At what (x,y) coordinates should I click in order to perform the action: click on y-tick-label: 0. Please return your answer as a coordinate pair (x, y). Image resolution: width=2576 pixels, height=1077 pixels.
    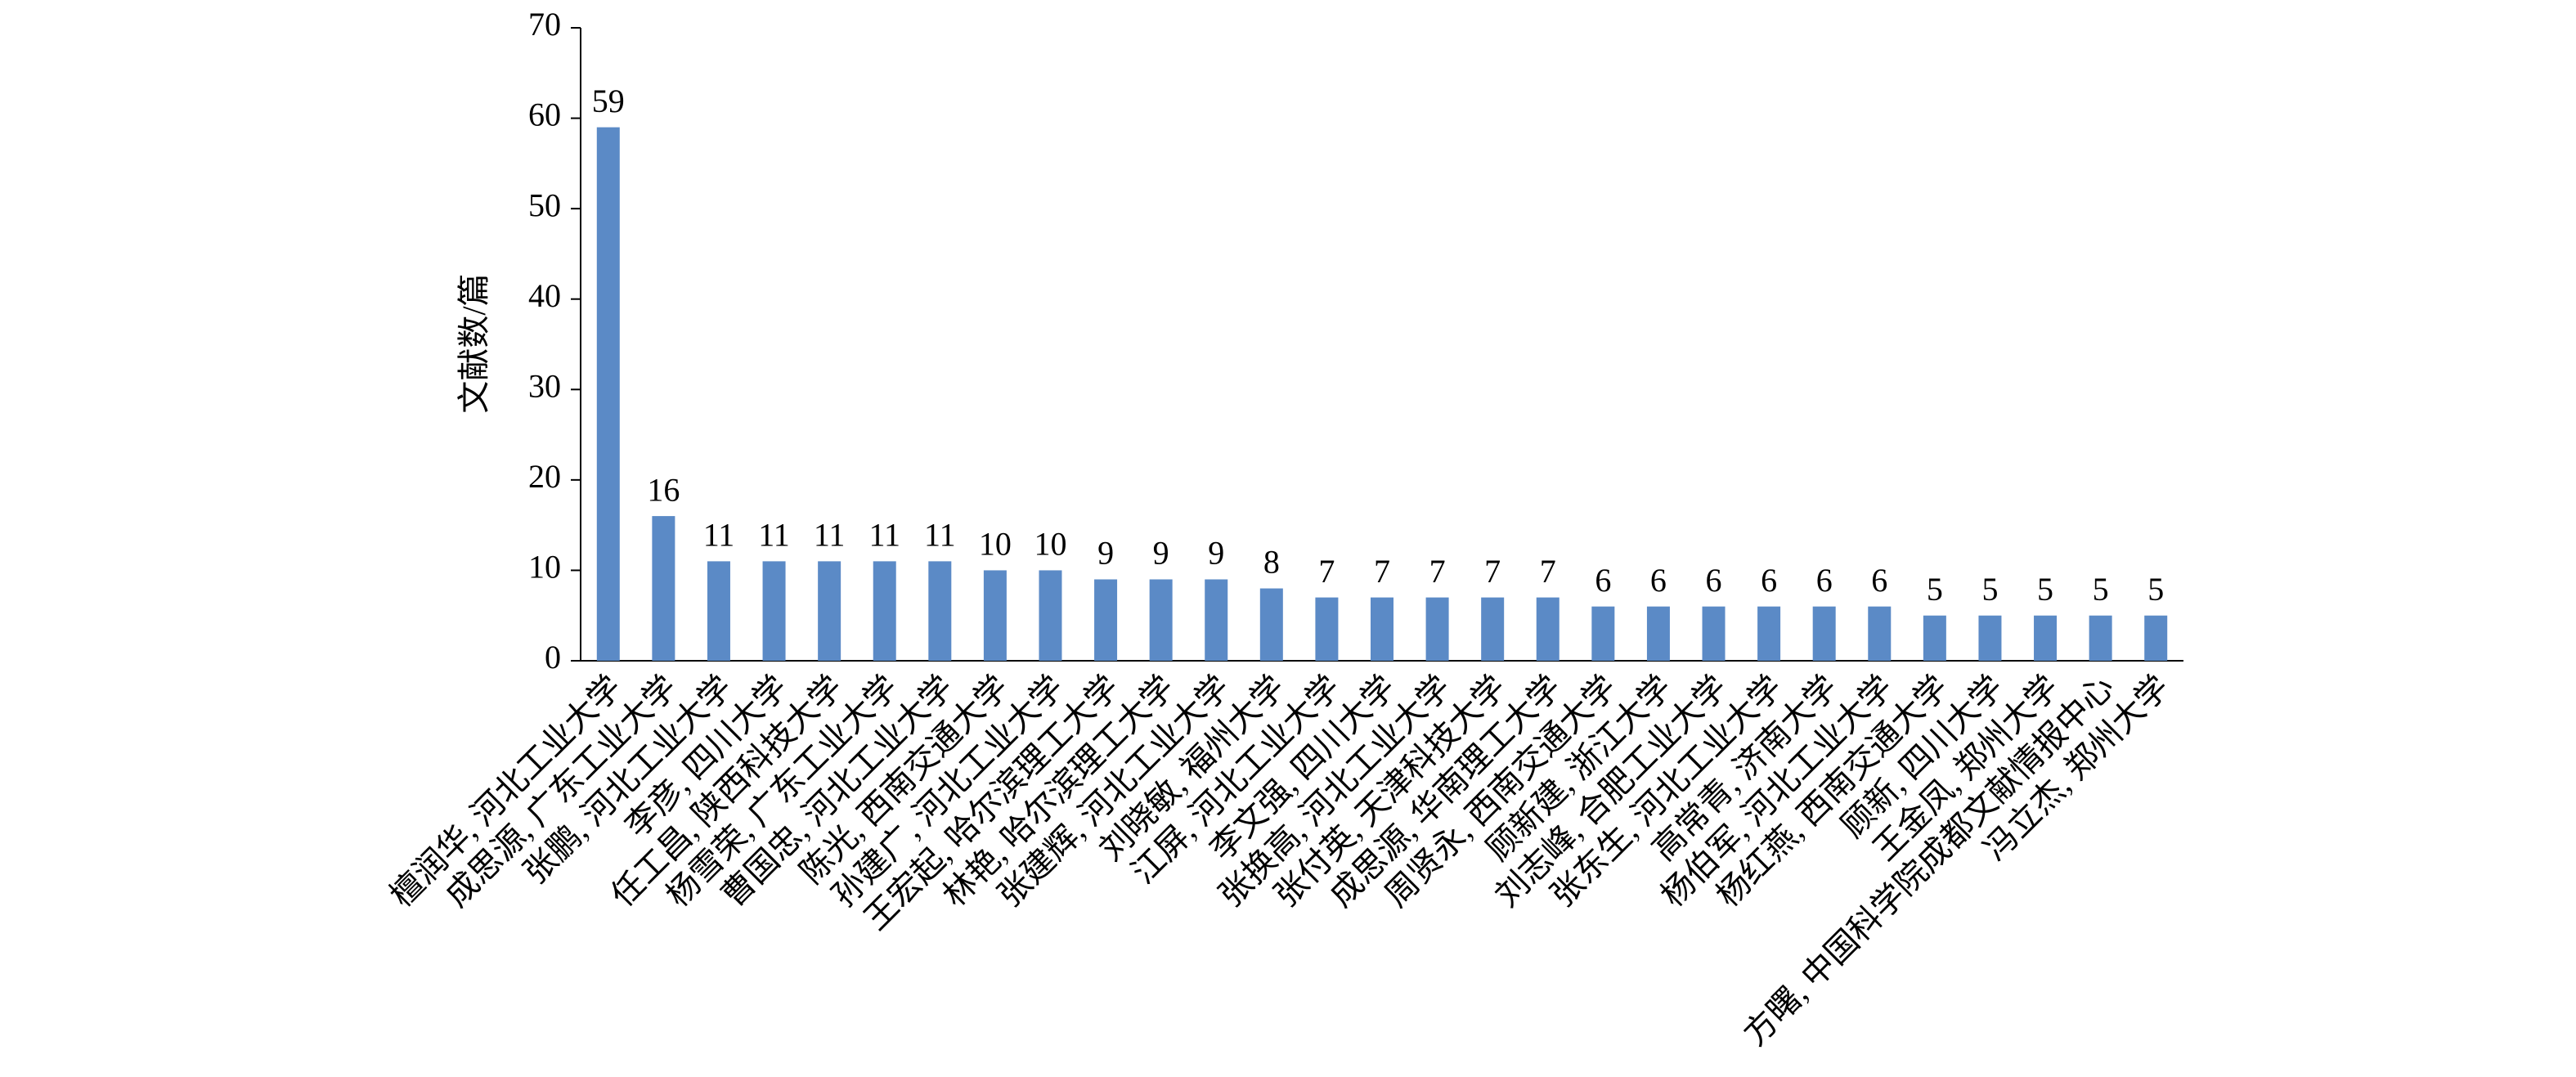
    Looking at the image, I should click on (553, 657).